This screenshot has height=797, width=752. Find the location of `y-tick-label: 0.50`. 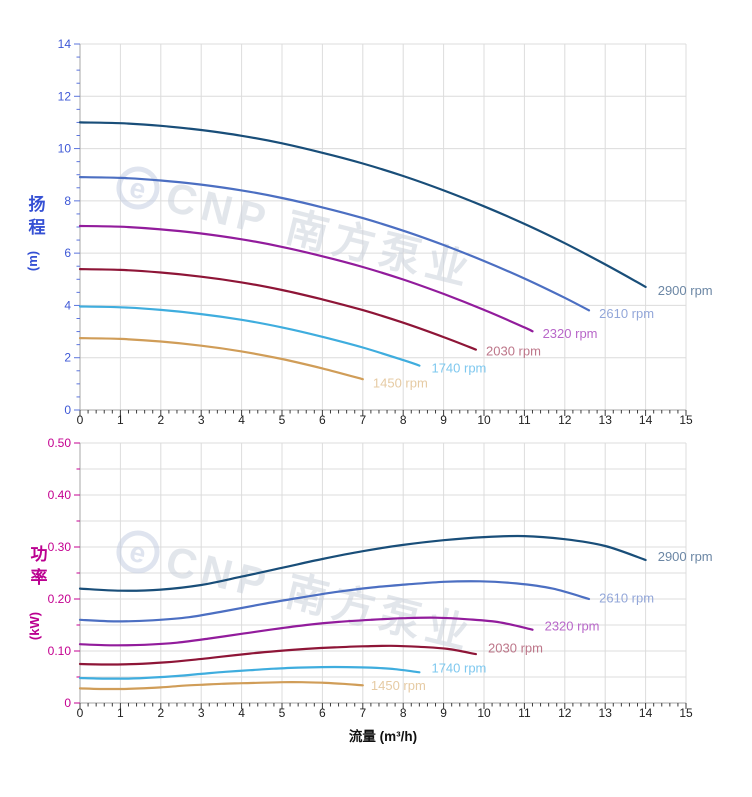

y-tick-label: 0.50 is located at coordinates (60, 443).